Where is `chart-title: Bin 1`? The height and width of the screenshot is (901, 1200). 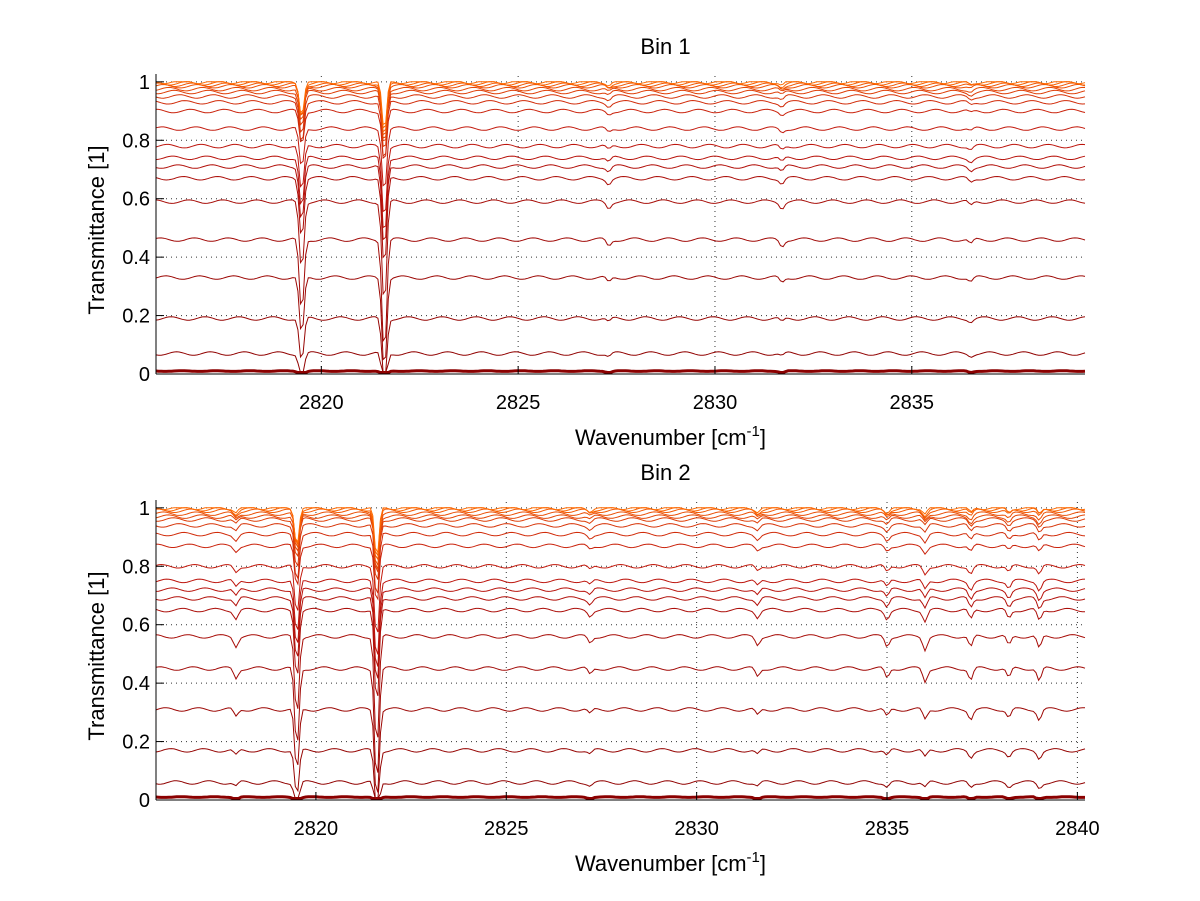
chart-title: Bin 1 is located at coordinates (665, 46).